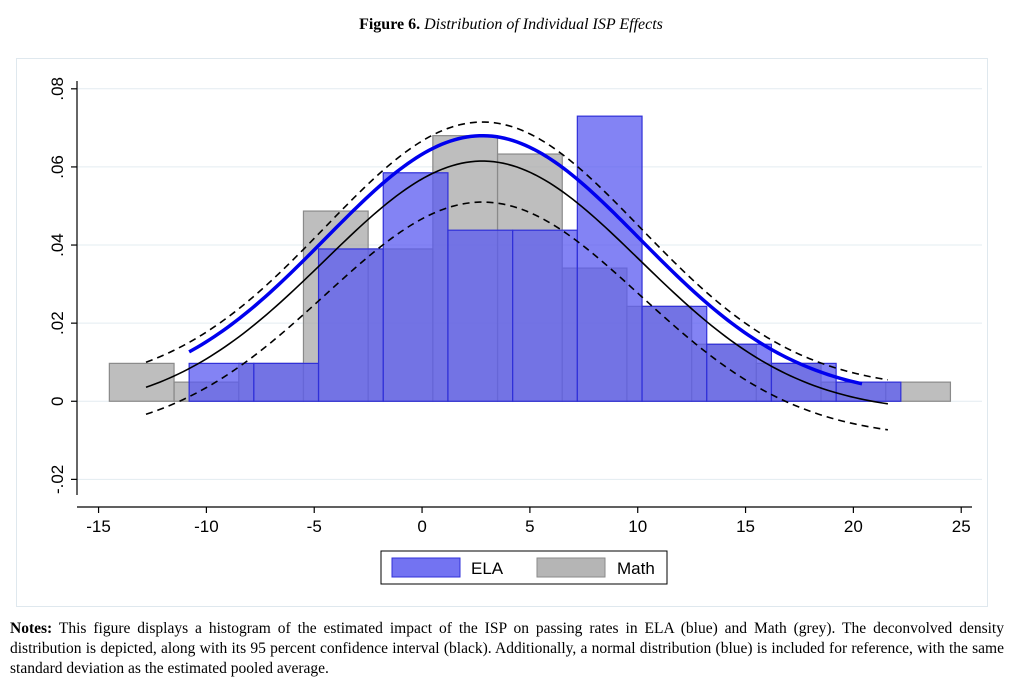 The width and height of the screenshot is (1022, 688). I want to click on x-tick-label-5: 10, so click(637, 526).